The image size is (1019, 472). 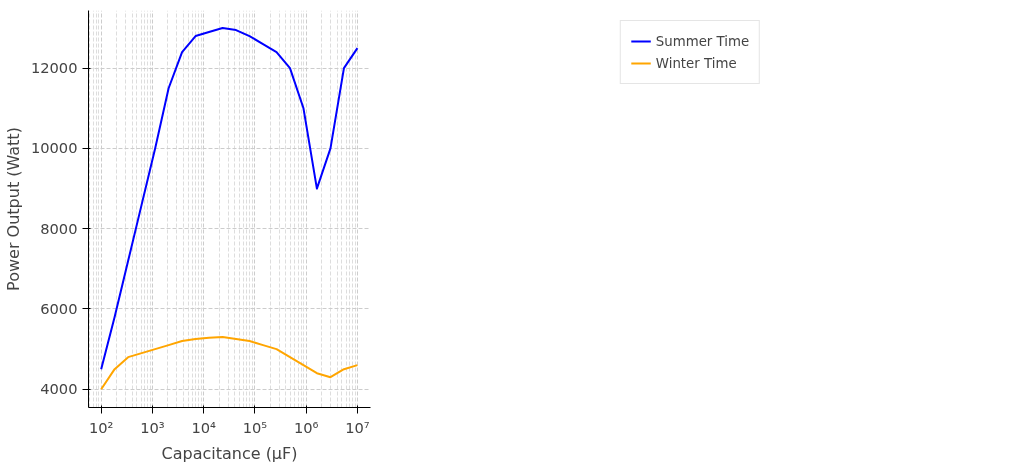 I want to click on x-tick-label: 10⁴, so click(x=204, y=427).